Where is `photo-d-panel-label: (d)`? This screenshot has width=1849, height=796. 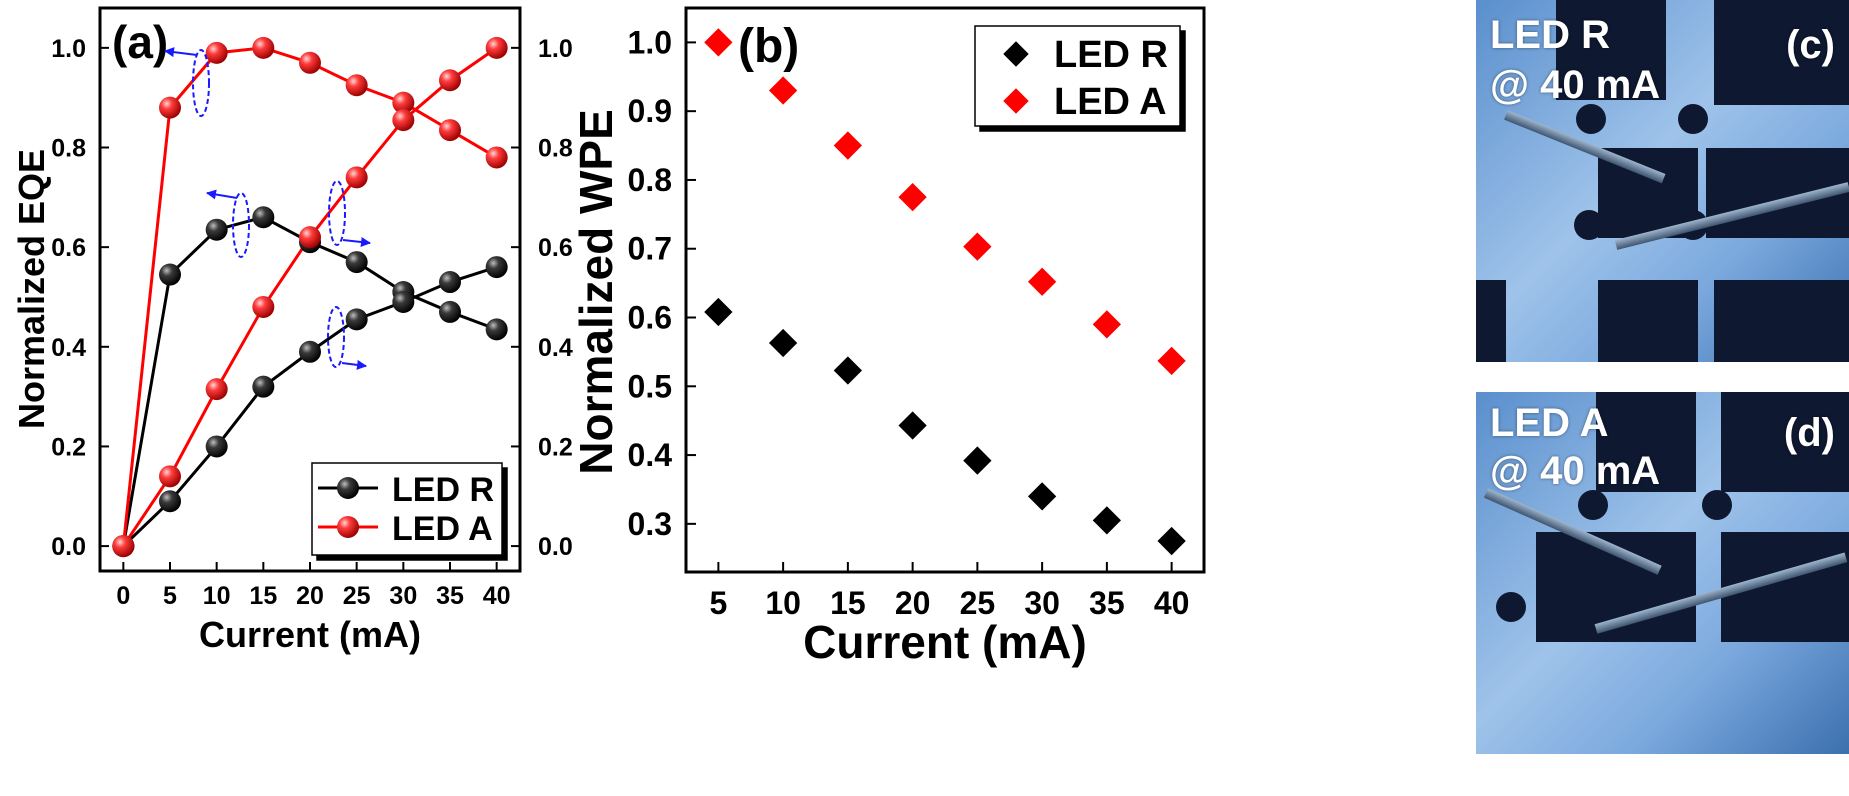
photo-d-panel-label: (d) is located at coordinates (1809, 433).